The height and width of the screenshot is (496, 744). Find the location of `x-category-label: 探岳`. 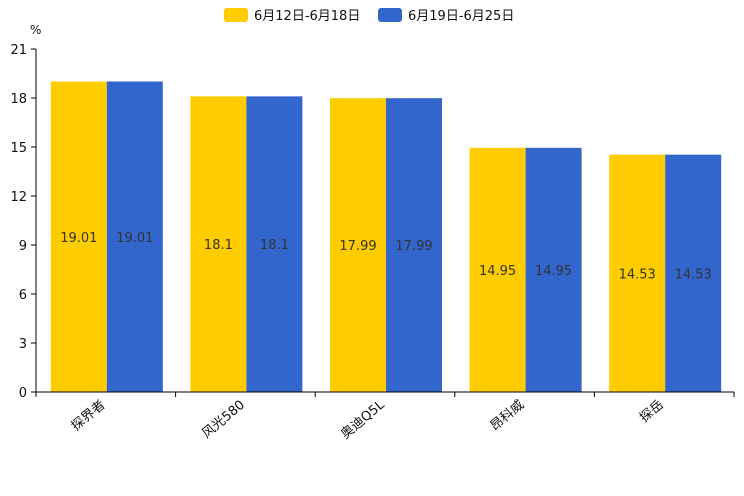

x-category-label: 探岳 is located at coordinates (652, 412).